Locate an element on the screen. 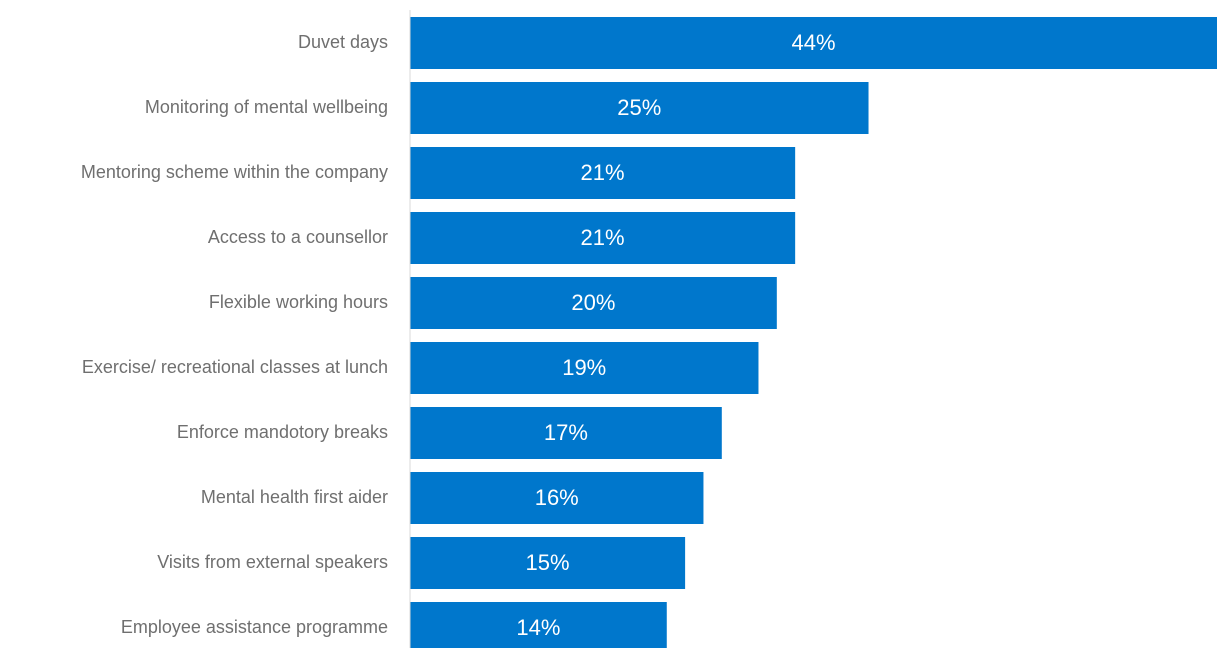 The height and width of the screenshot is (648, 1217). category-label: Exercise/ recreational classes at lunch is located at coordinates (235, 367).